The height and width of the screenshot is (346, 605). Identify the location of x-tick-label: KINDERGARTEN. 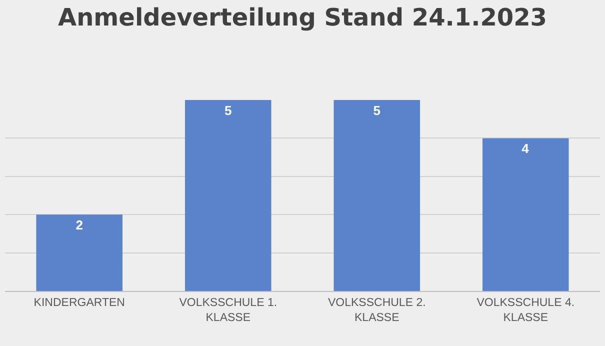
(79, 302).